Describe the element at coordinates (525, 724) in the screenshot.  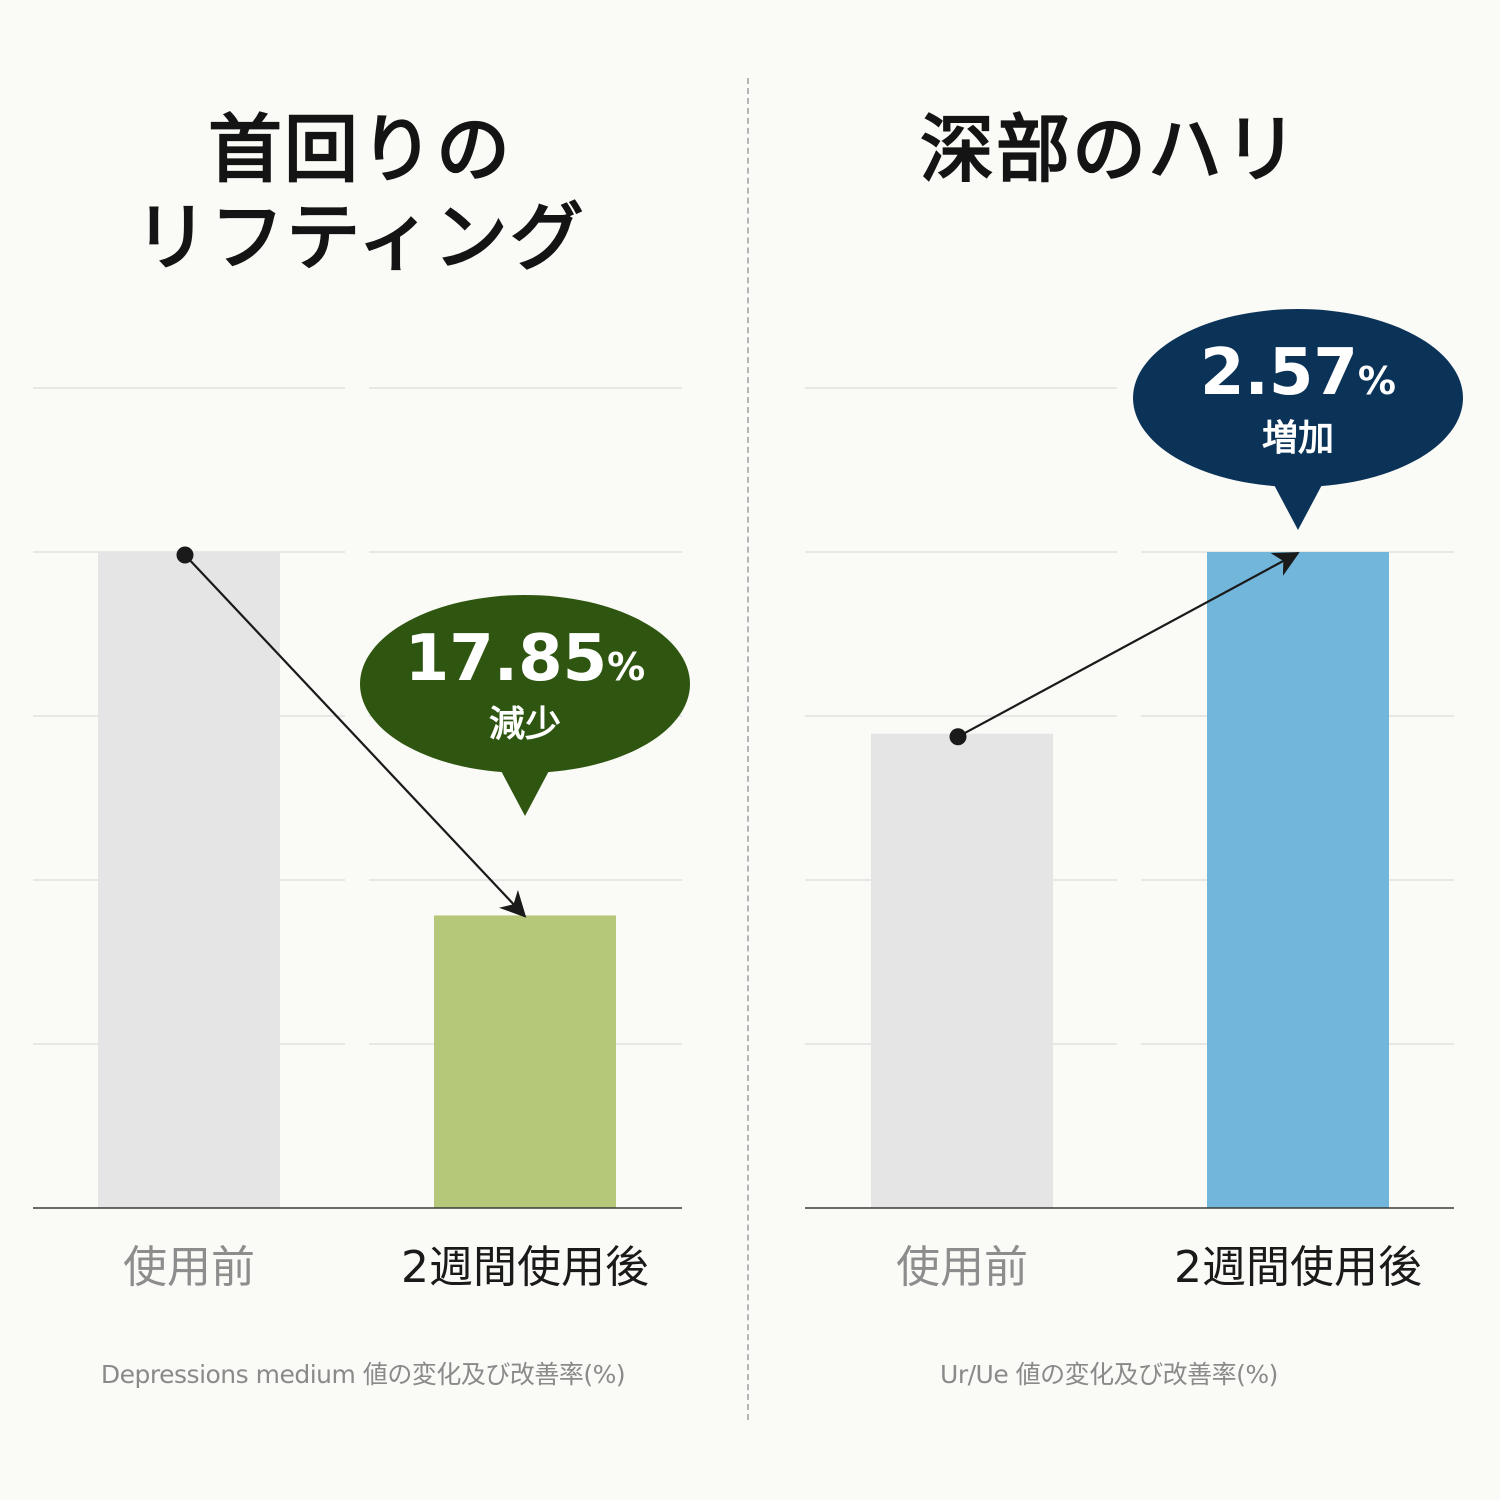
I see `callout-label: 減少` at that location.